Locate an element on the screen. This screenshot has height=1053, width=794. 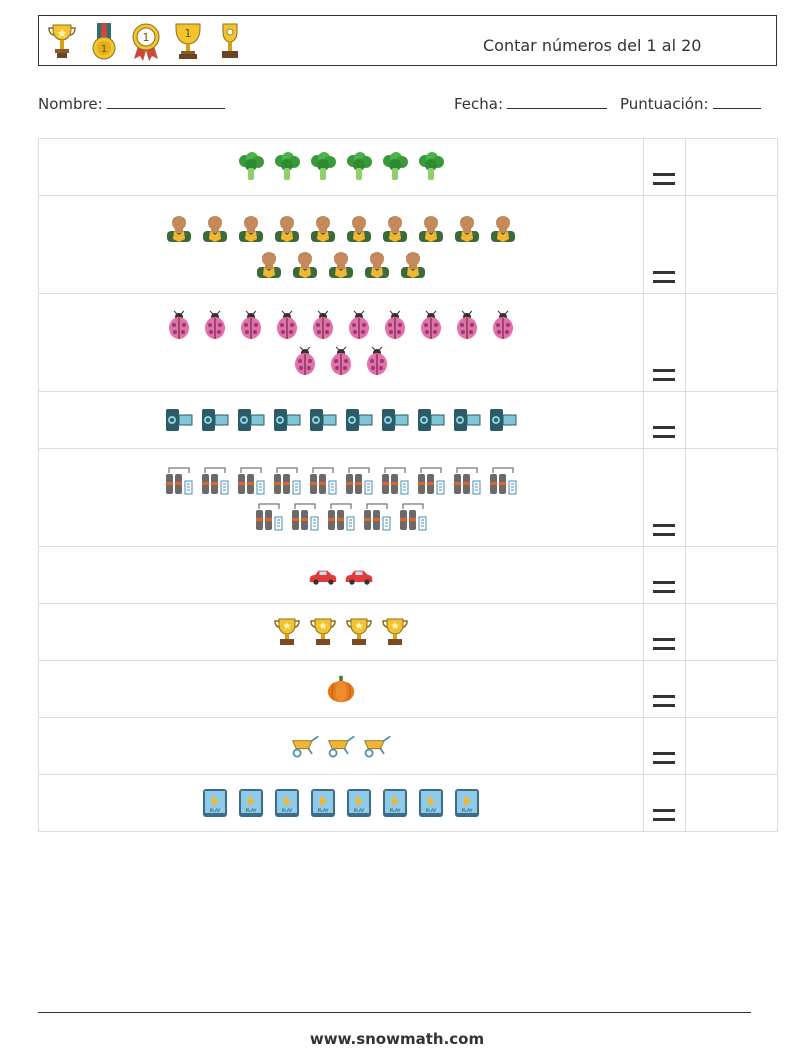
name-label: Nombre: is located at coordinates (70, 104).